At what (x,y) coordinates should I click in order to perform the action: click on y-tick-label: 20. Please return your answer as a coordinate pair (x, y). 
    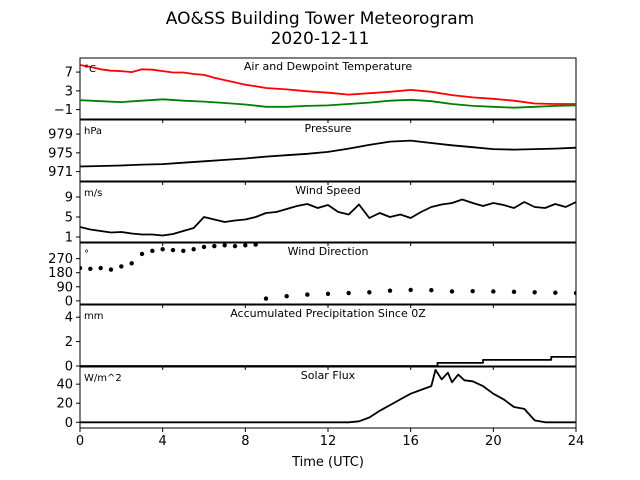
    Looking at the image, I should click on (64, 404).